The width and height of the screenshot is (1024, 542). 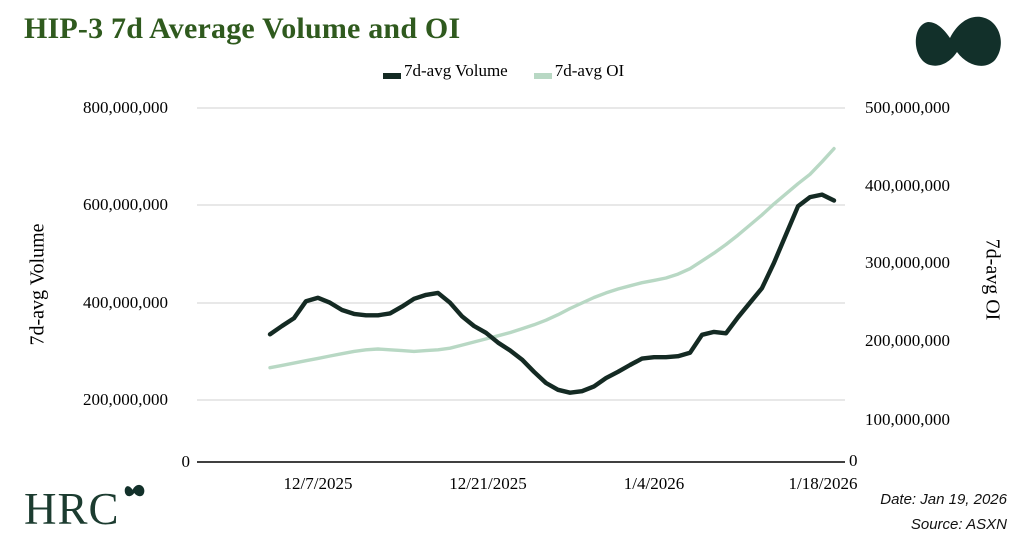 I want to click on right-tick-500m: 500,000,000, so click(x=907, y=107).